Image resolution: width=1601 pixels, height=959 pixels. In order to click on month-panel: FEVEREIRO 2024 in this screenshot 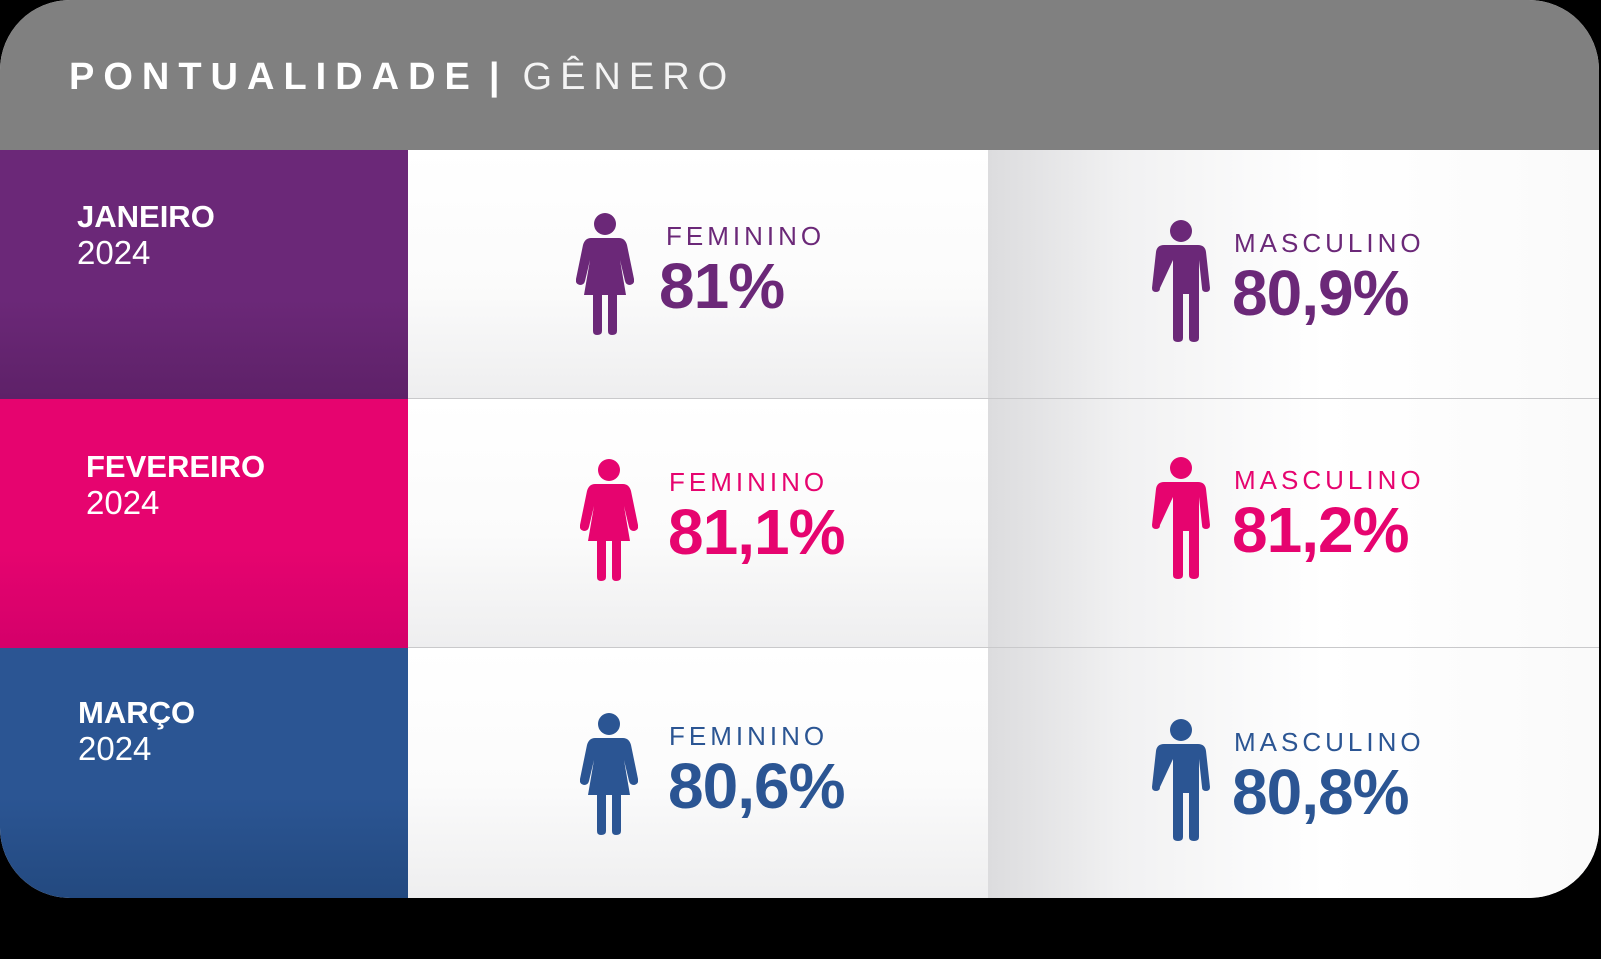, I will do `click(204, 523)`.